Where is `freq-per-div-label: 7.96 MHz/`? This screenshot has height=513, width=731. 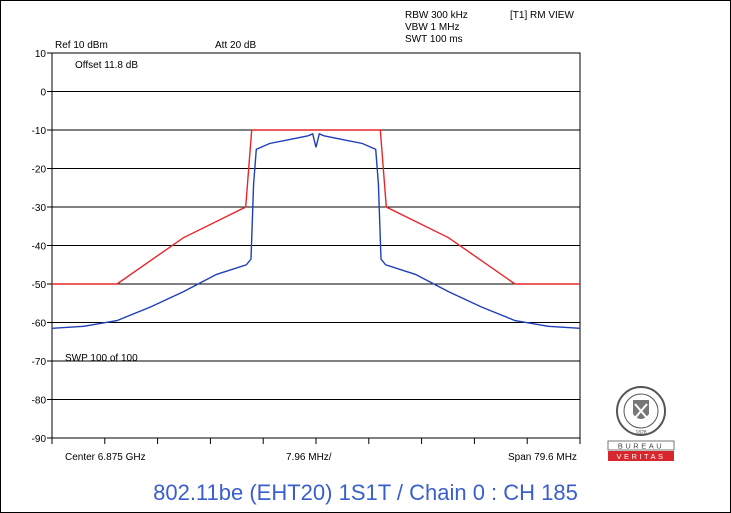 freq-per-div-label: 7.96 MHz/ is located at coordinates (309, 457).